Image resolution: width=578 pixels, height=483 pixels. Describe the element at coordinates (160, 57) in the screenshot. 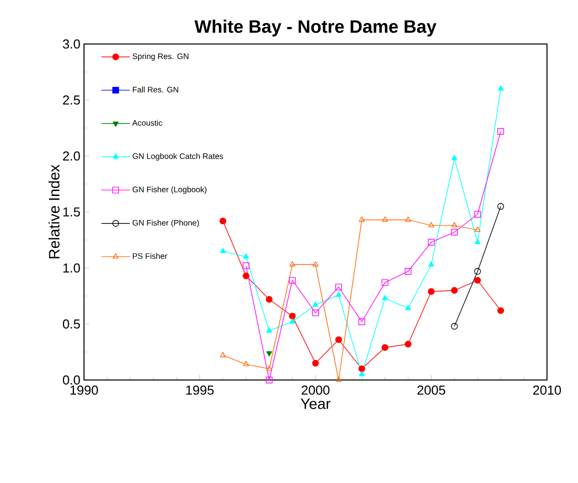

I see `legend-label: Spring Res. GN` at that location.